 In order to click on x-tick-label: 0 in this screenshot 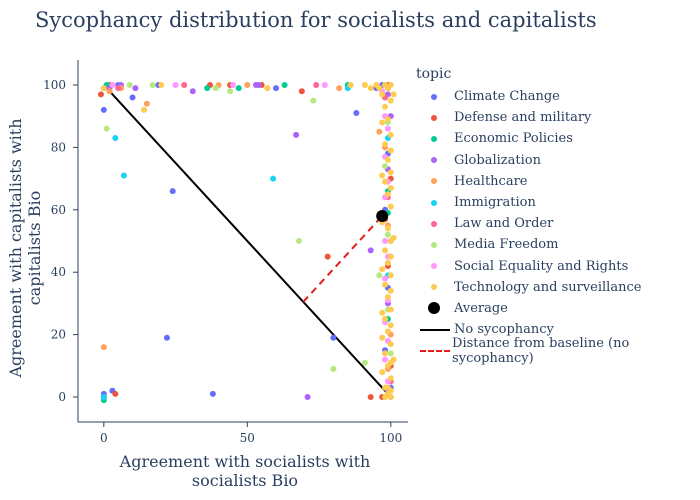, I will do `click(104, 438)`.